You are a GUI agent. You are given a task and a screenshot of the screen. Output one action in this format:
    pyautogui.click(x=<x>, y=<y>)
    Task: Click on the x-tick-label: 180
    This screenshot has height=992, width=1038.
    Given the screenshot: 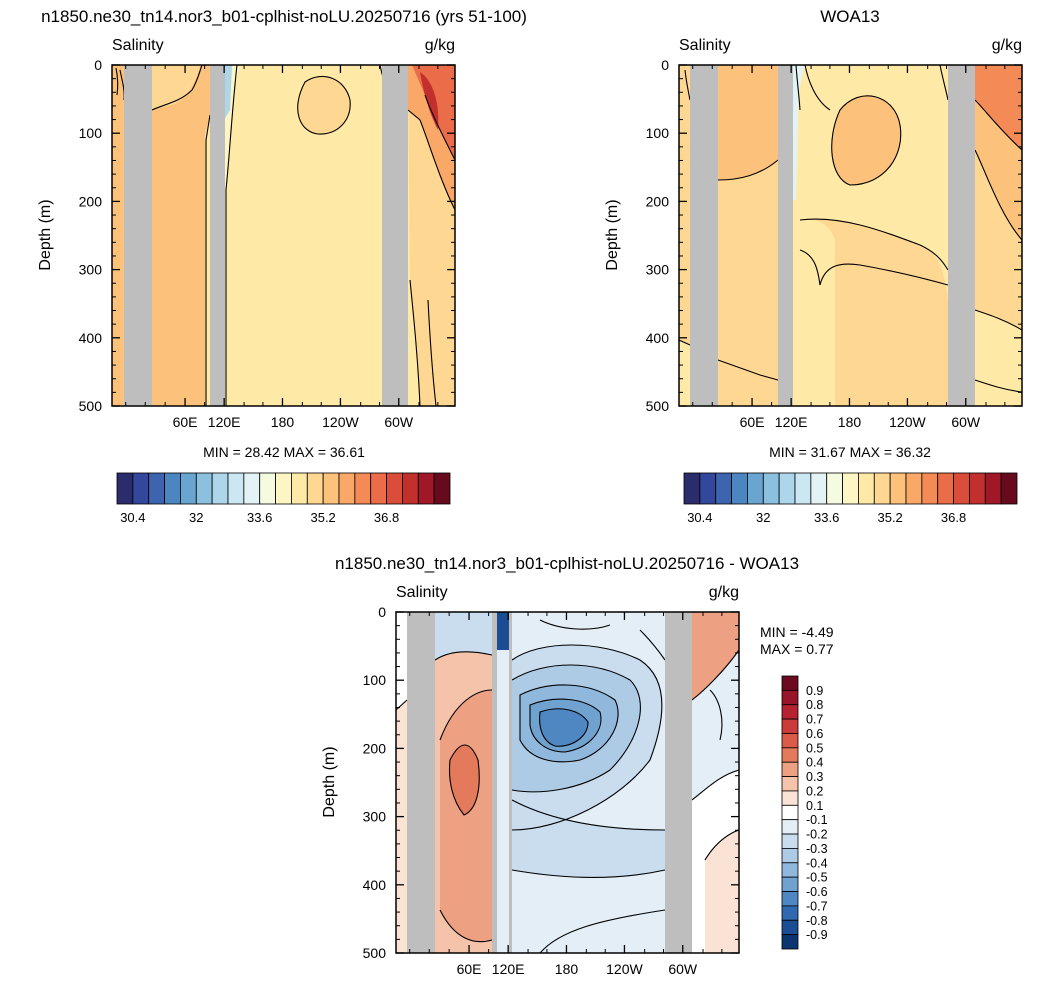 What is the action you would take?
    pyautogui.click(x=283, y=422)
    